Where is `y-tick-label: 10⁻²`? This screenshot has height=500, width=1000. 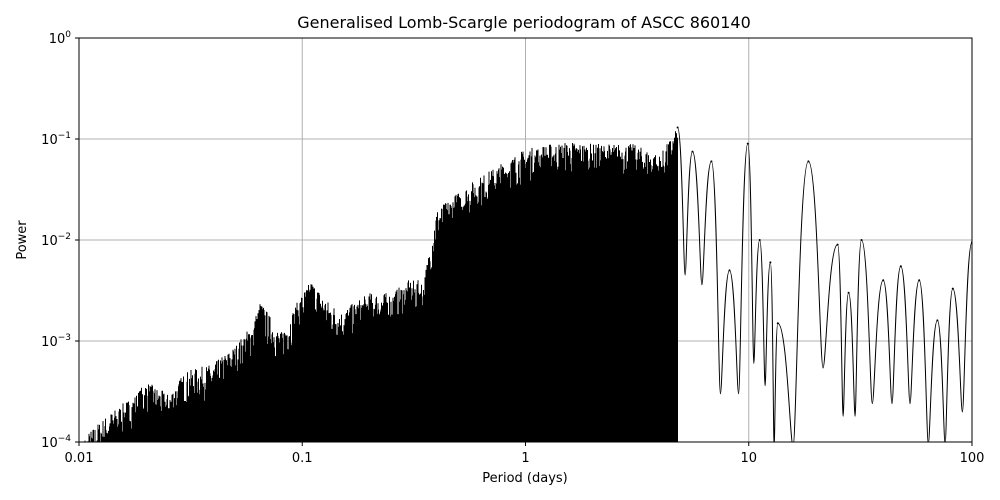 y-tick-label: 10⁻² is located at coordinates (56, 240).